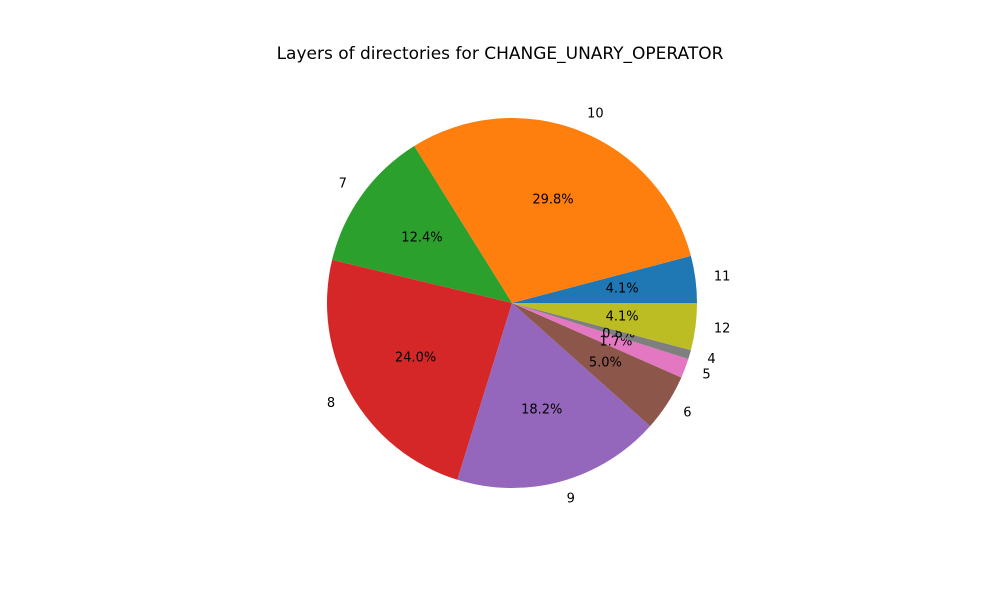 This screenshot has width=1000, height=600. Describe the element at coordinates (706, 374) in the screenshot. I see `slice-label-5: 5` at that location.